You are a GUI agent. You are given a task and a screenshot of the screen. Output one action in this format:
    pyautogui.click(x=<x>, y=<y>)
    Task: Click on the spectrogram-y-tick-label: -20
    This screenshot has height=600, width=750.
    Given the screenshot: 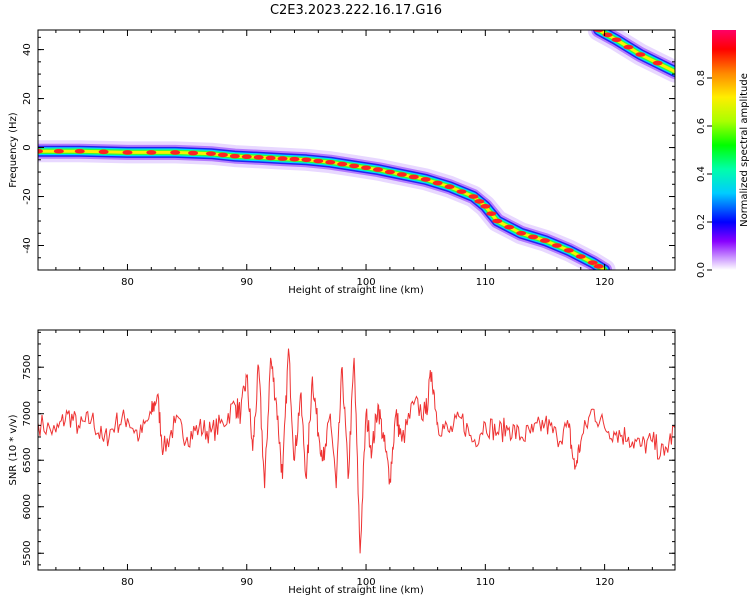 What is the action you would take?
    pyautogui.click(x=27, y=196)
    